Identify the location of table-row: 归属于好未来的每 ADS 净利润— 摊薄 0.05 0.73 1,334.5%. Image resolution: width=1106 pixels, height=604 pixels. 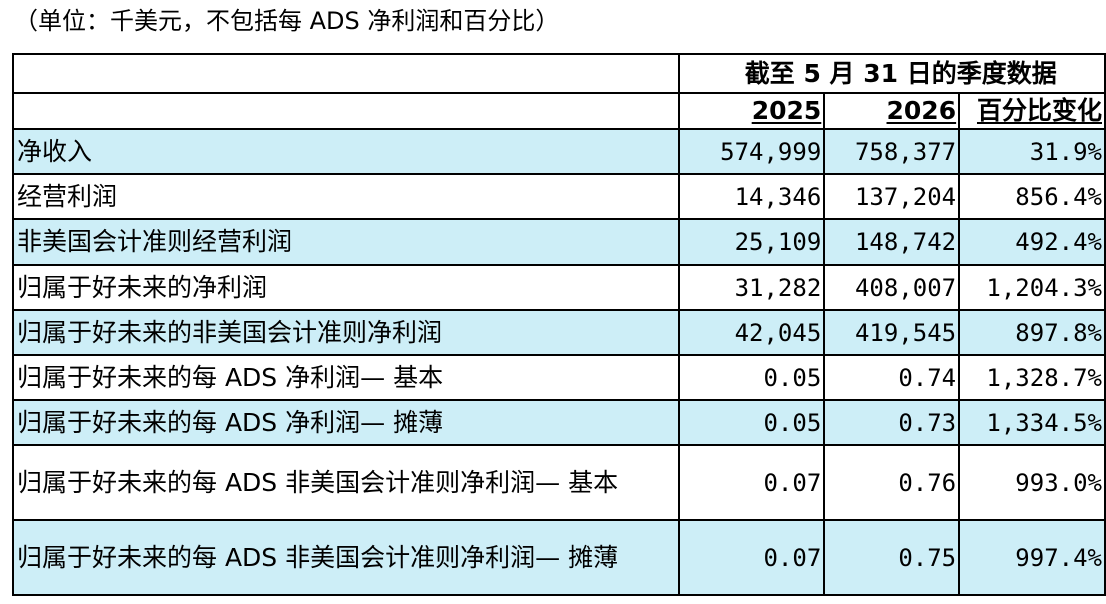
(559, 422).